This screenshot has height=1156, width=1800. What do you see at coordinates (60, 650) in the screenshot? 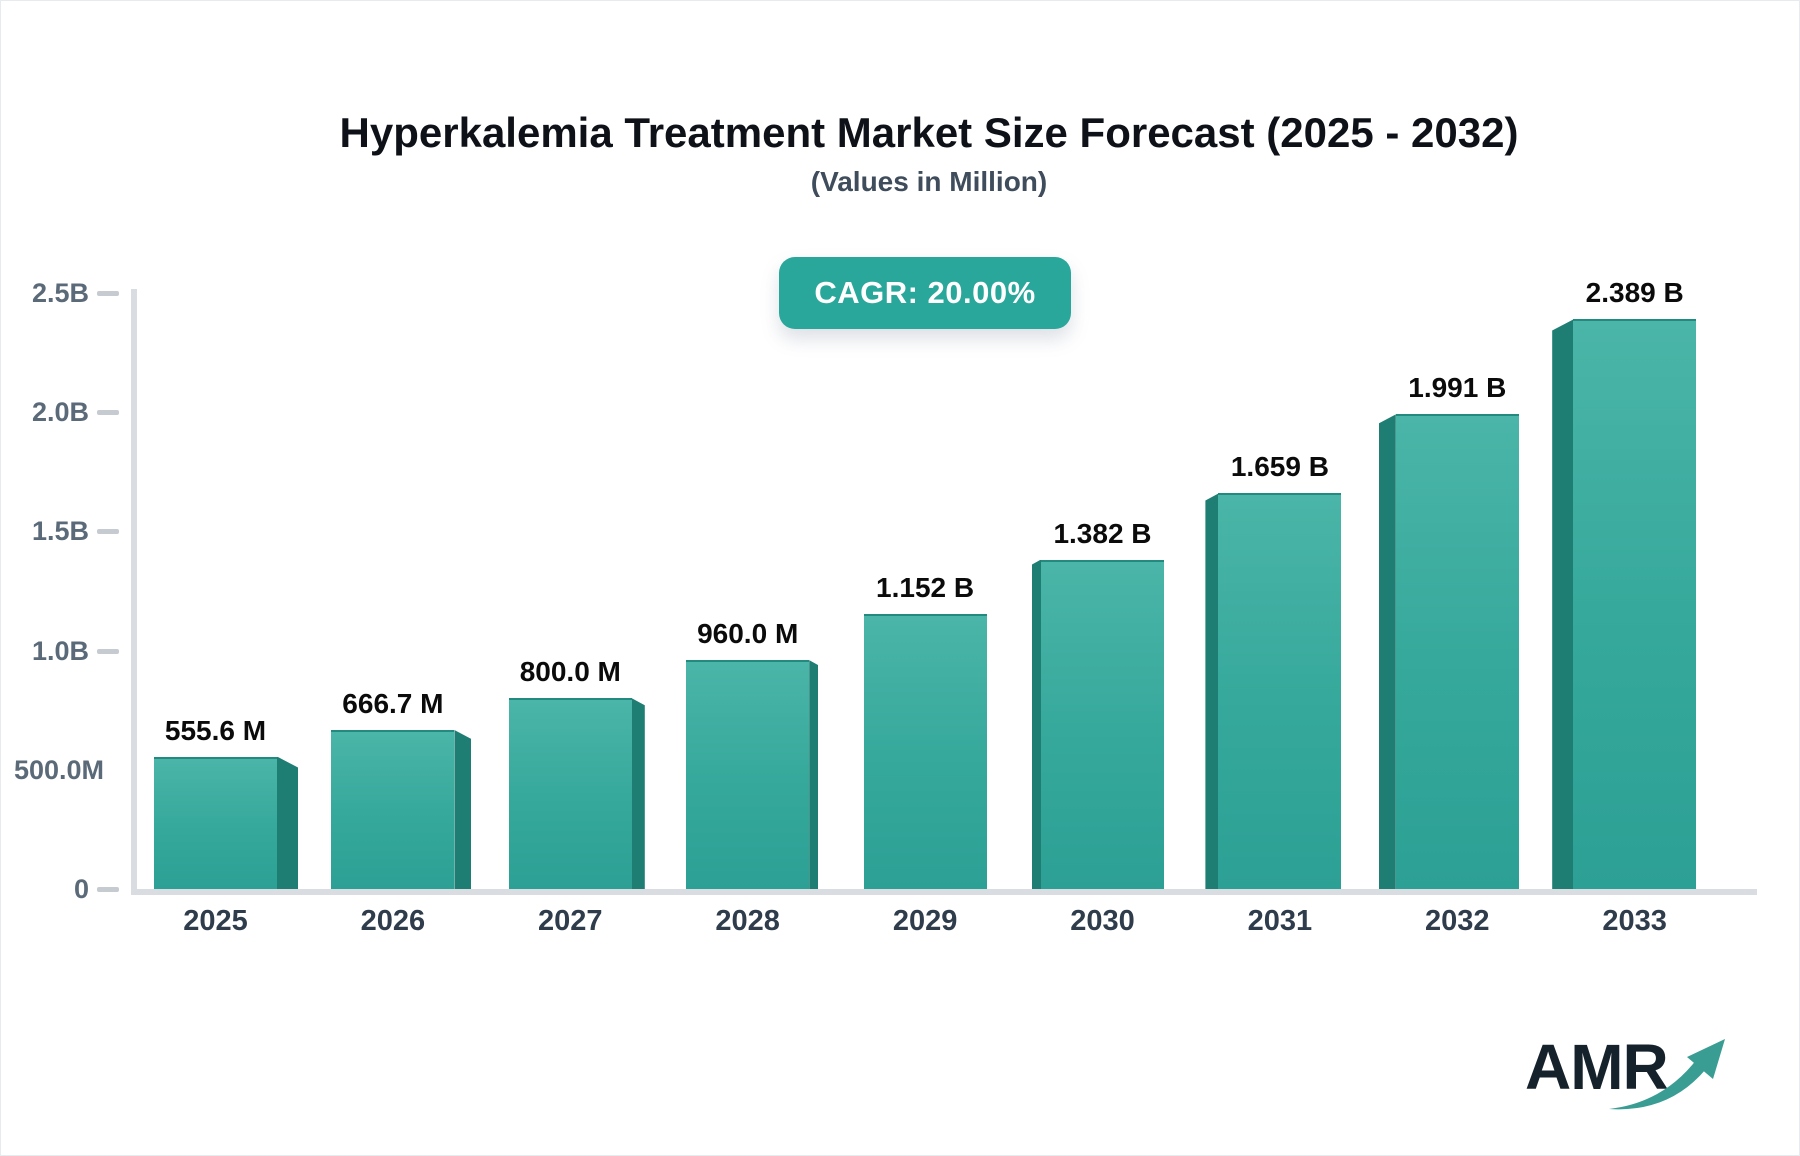
I see `y-tick-label: 1.0B` at bounding box center [60, 650].